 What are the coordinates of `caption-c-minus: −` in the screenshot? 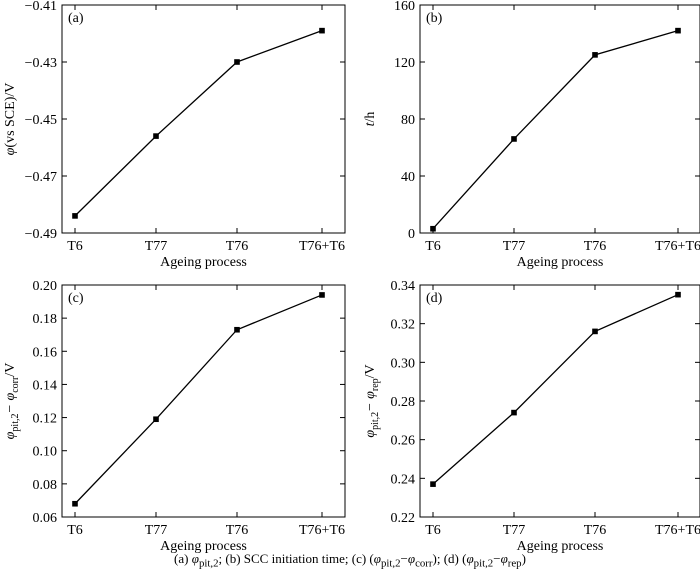 It's located at (404, 558).